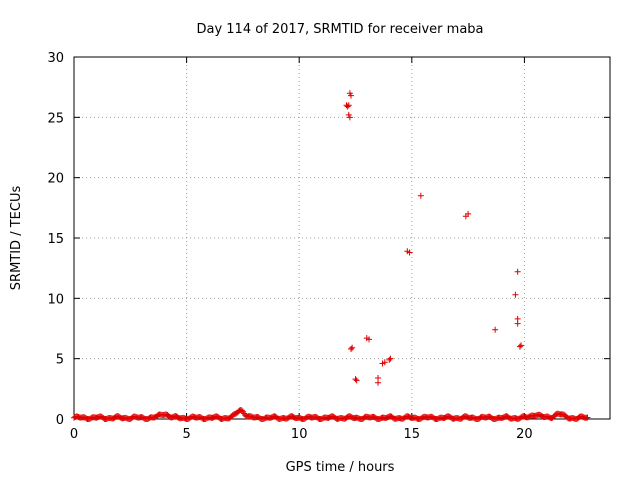 This screenshot has height=480, width=640. What do you see at coordinates (55, 58) in the screenshot?
I see `y-tick-label: 30` at bounding box center [55, 58].